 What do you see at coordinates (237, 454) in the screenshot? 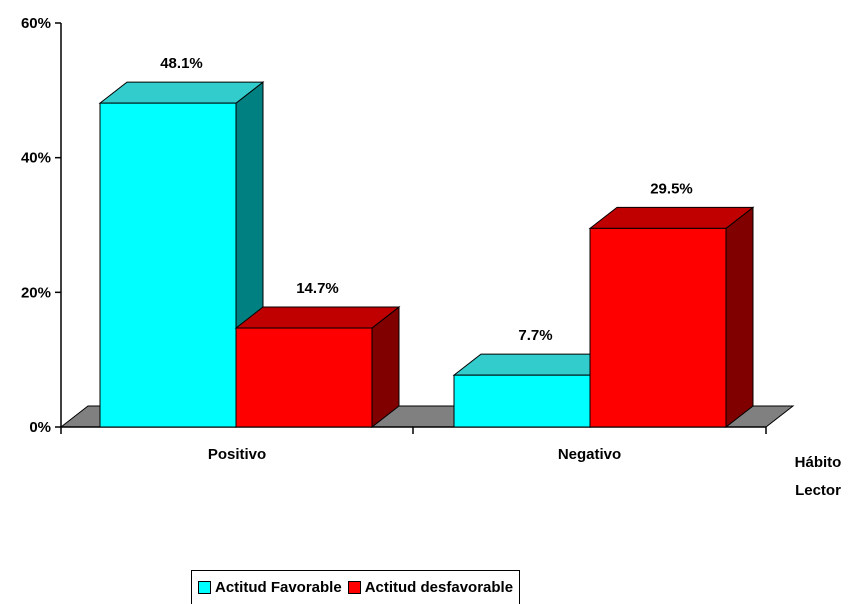
I see `x-category-label: Positivo` at bounding box center [237, 454].